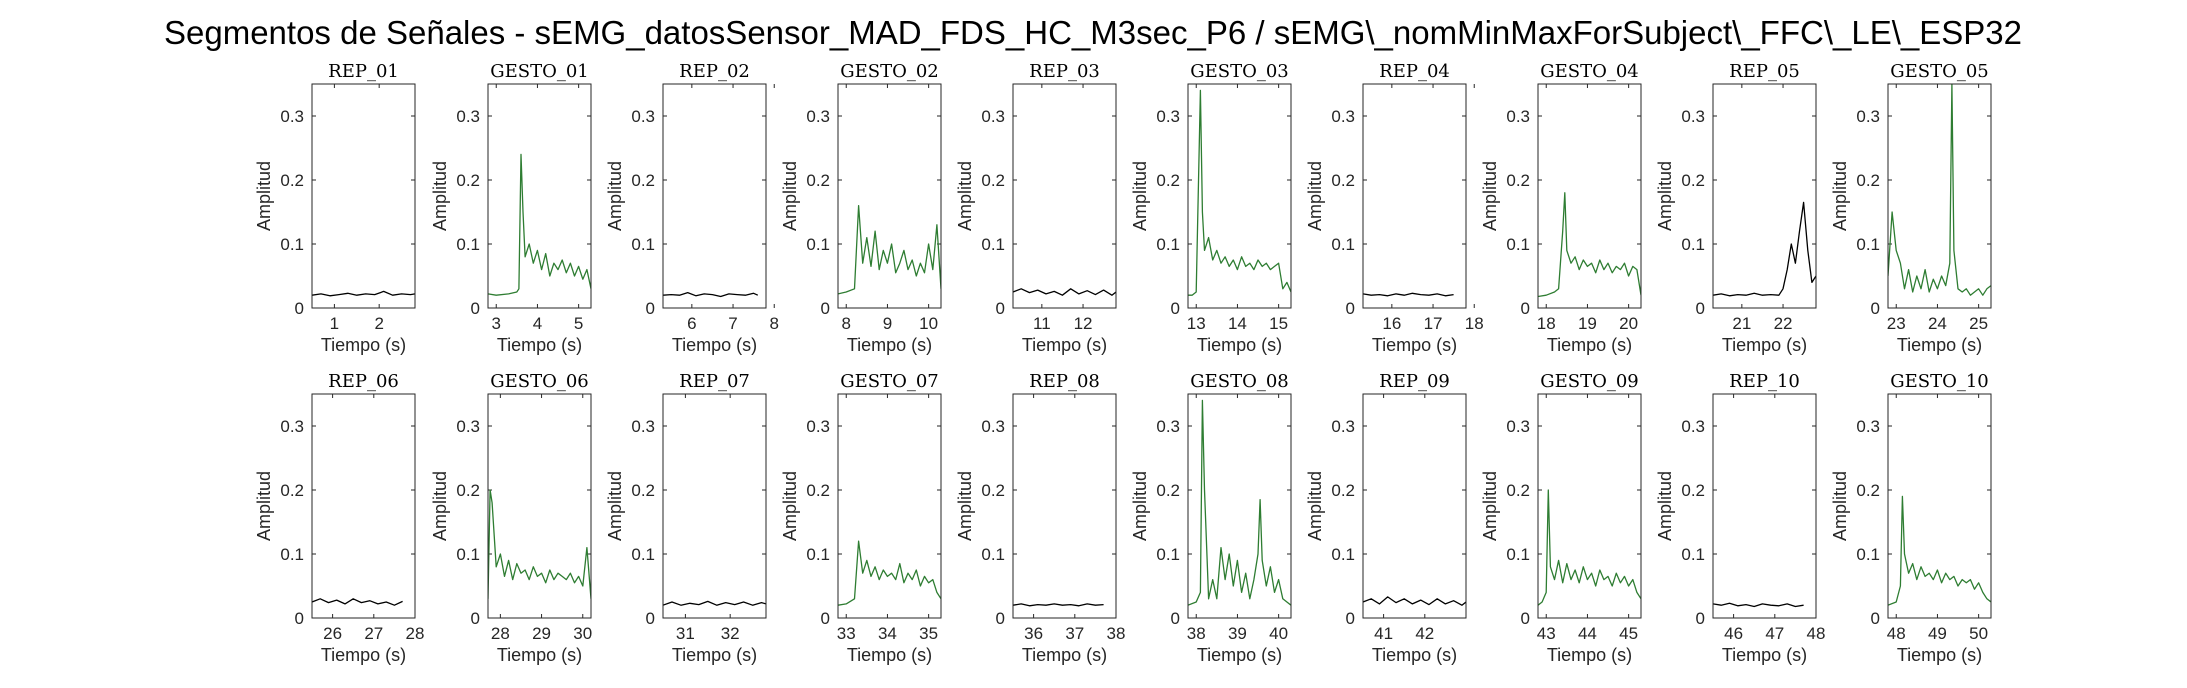 This screenshot has height=688, width=2187. I want to click on x-tick-label: 42, so click(1424, 633).